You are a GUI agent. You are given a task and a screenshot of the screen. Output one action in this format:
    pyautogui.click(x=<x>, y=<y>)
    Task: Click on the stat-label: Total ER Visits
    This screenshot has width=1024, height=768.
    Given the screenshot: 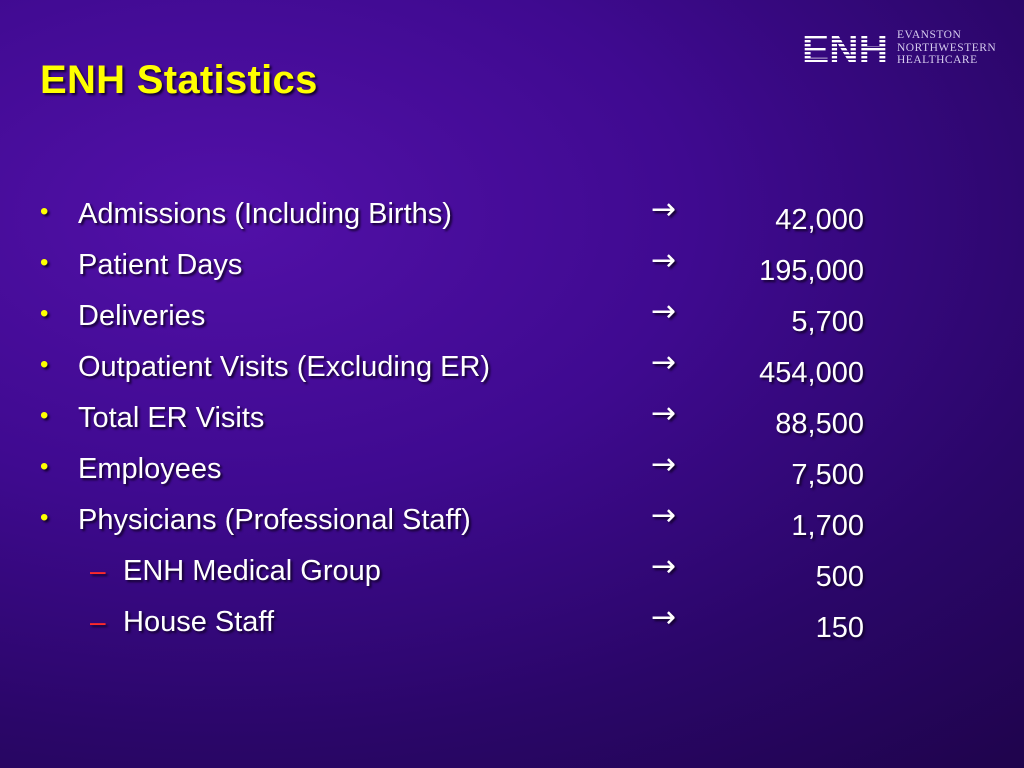 What is the action you would take?
    pyautogui.click(x=171, y=418)
    